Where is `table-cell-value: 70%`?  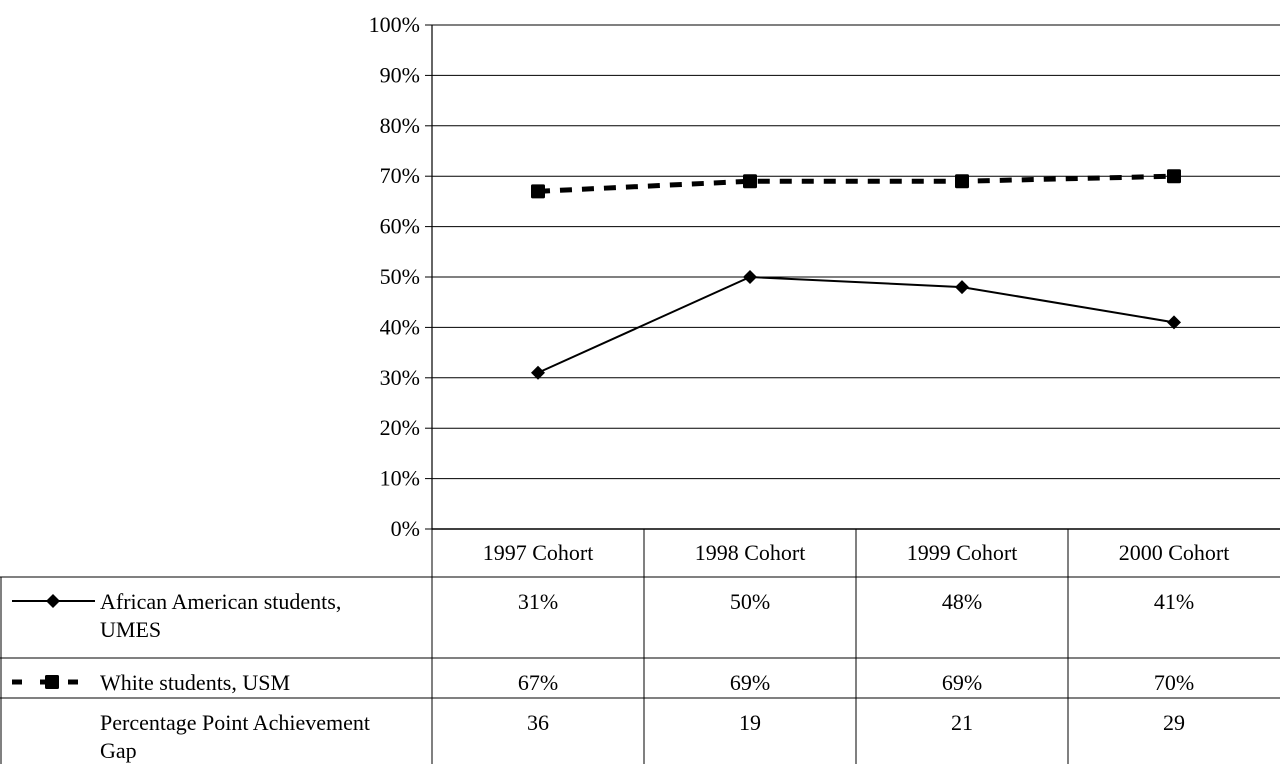 table-cell-value: 70% is located at coordinates (1174, 682).